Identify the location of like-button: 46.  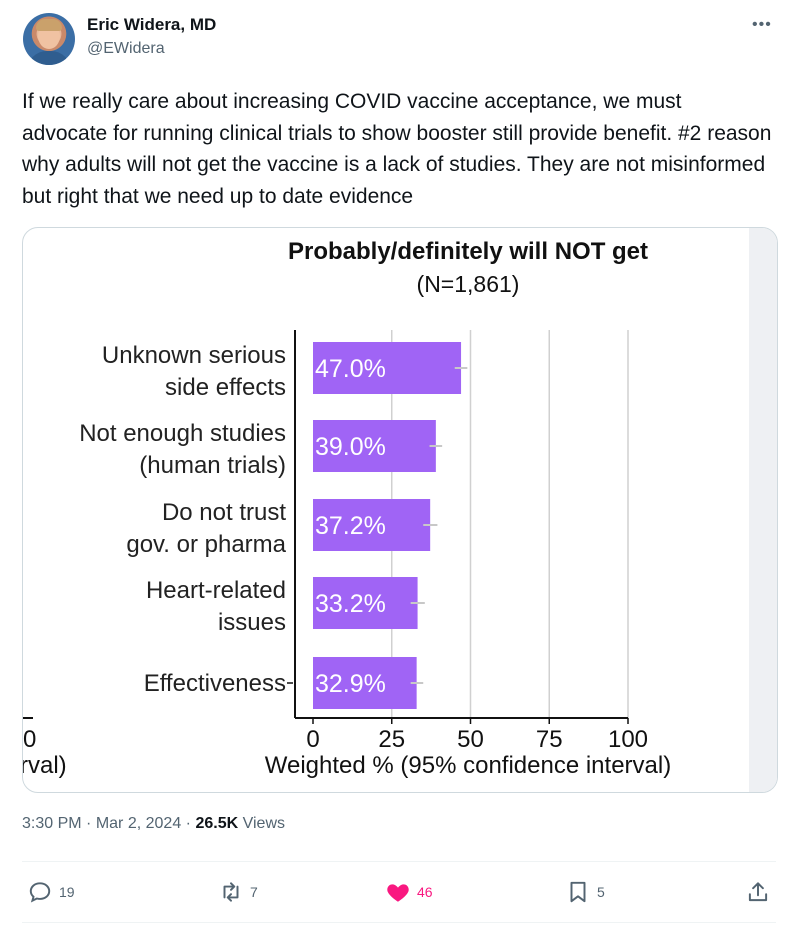
(409, 892).